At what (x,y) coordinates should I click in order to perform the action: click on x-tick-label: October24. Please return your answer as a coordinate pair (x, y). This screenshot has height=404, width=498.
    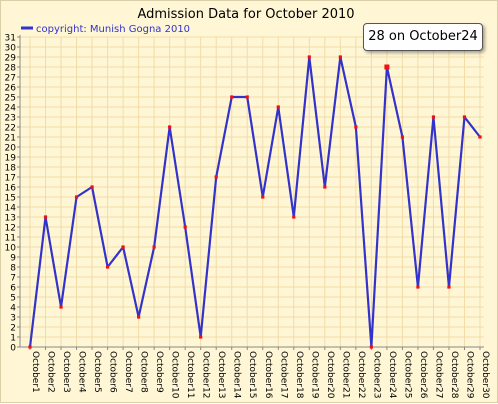
    Looking at the image, I should click on (392, 375).